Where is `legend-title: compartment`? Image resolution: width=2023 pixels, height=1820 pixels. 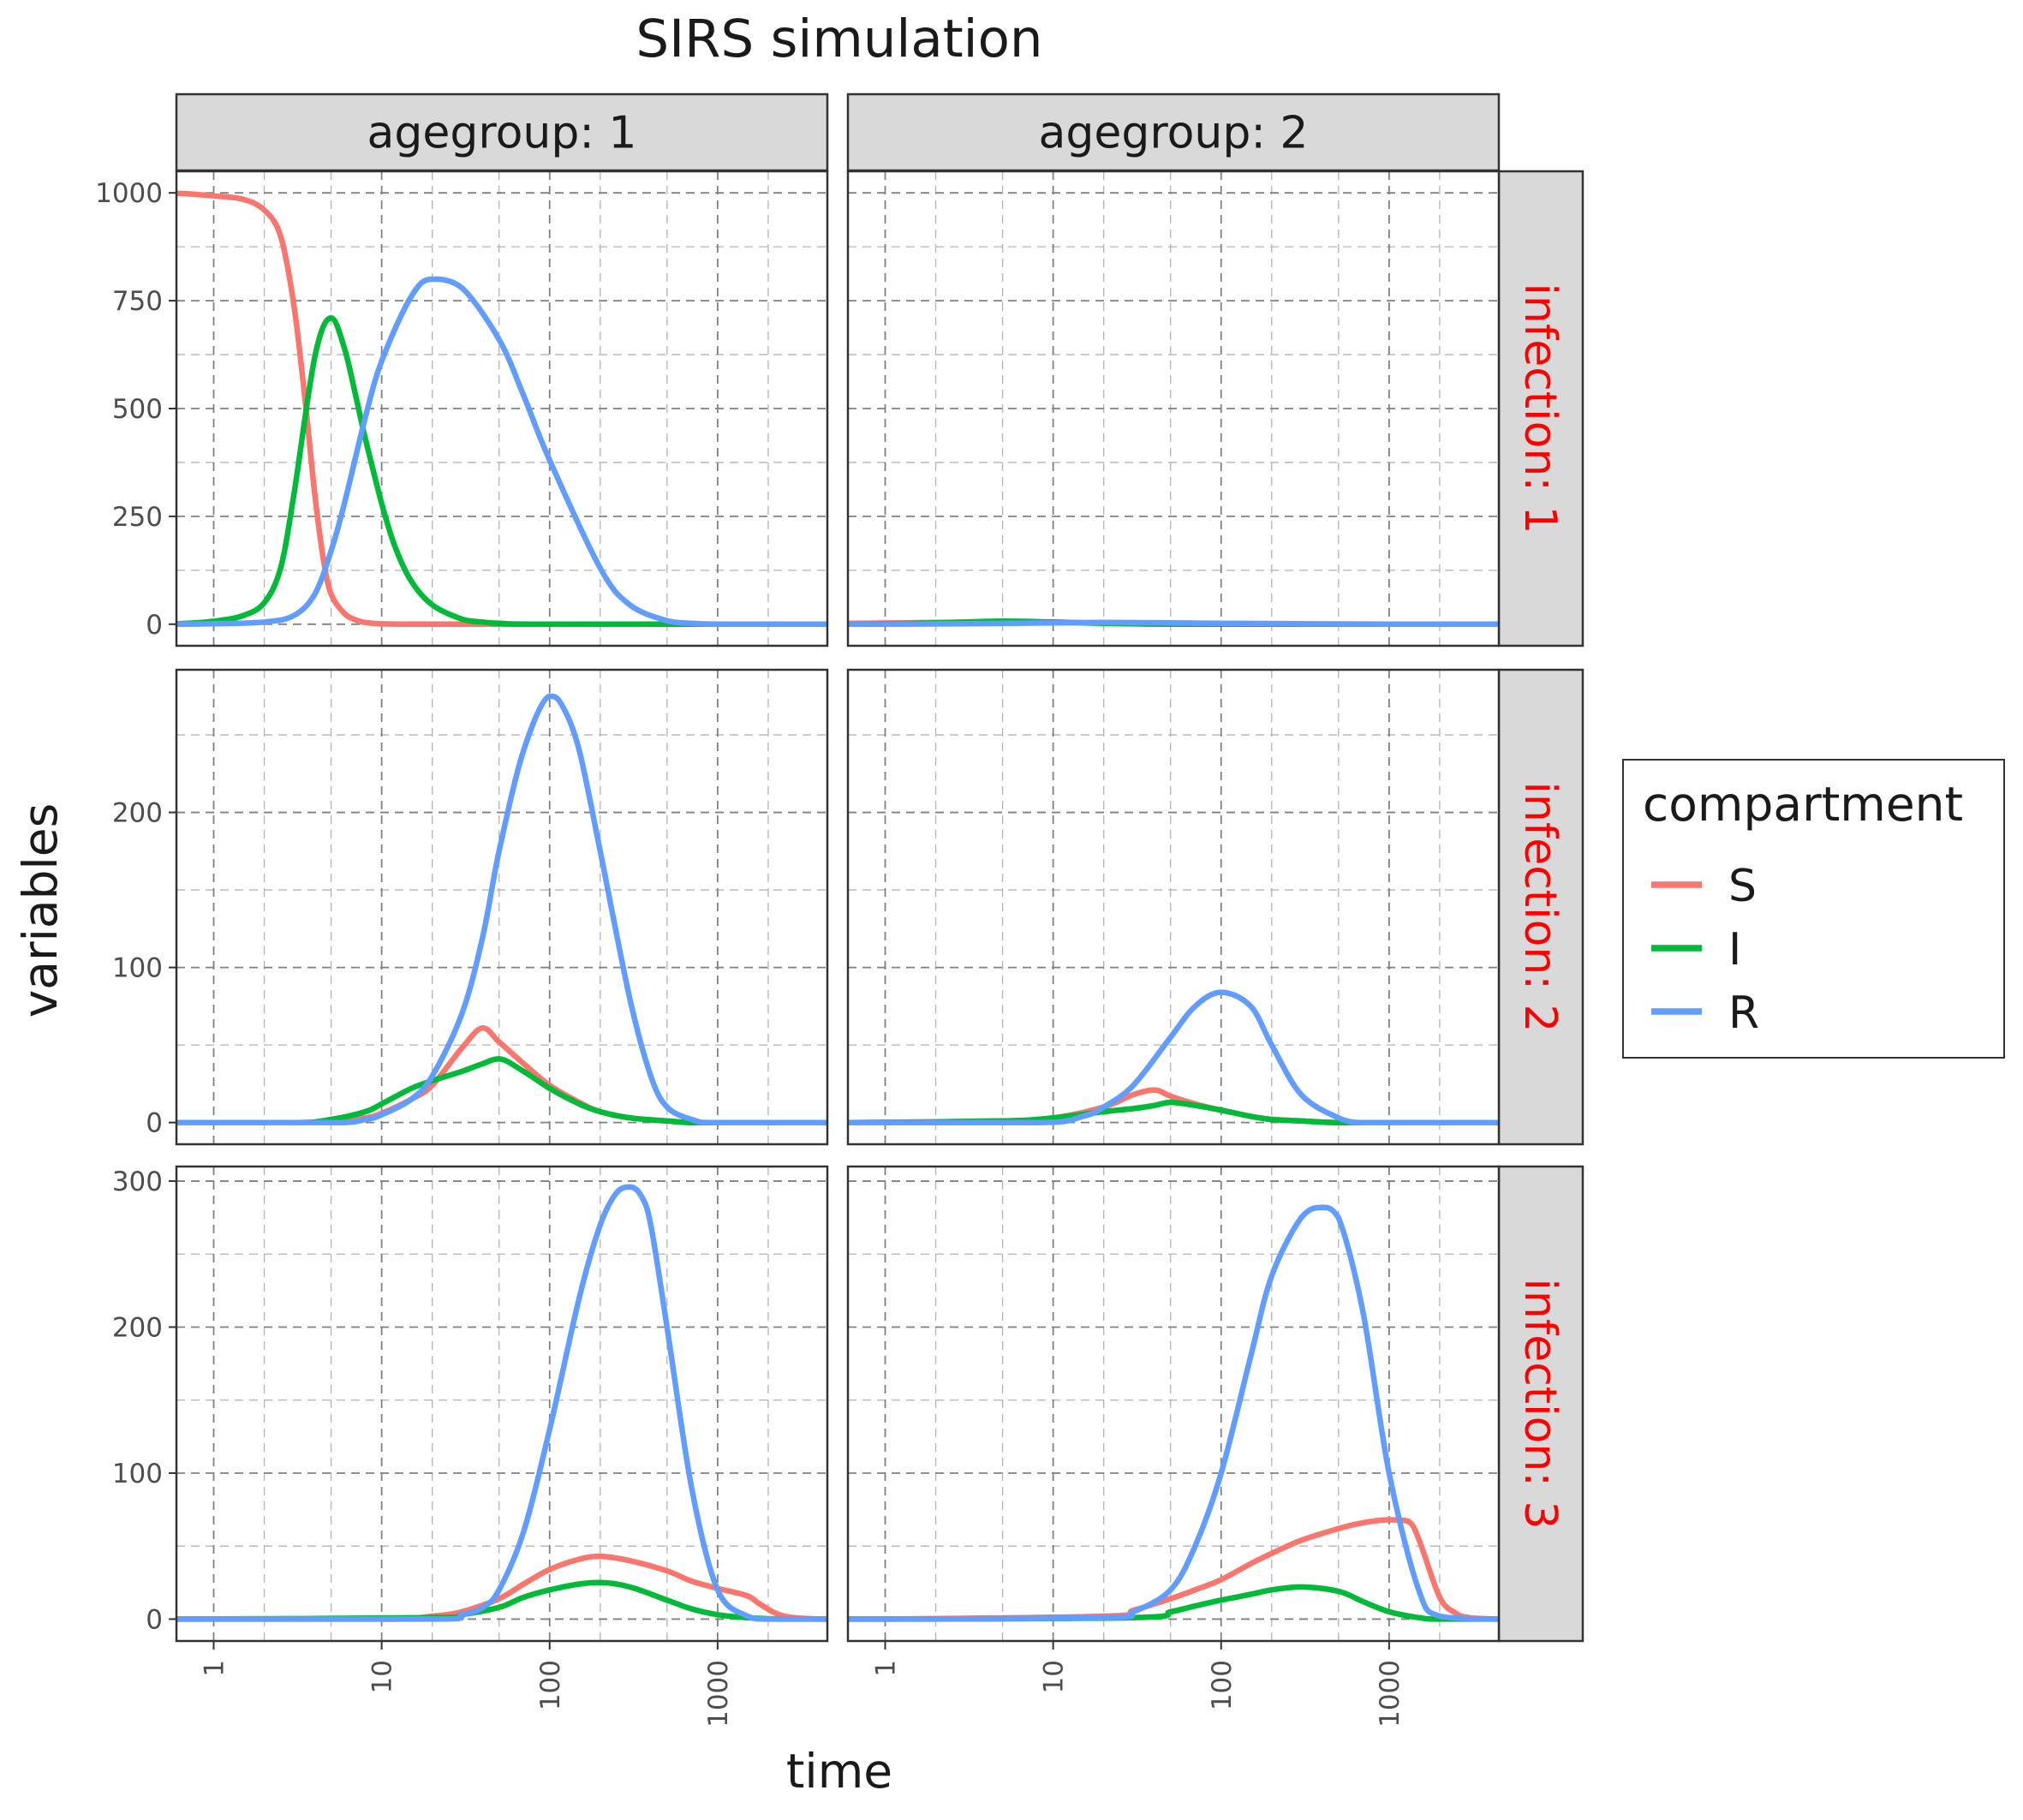 legend-title: compartment is located at coordinates (1803, 804).